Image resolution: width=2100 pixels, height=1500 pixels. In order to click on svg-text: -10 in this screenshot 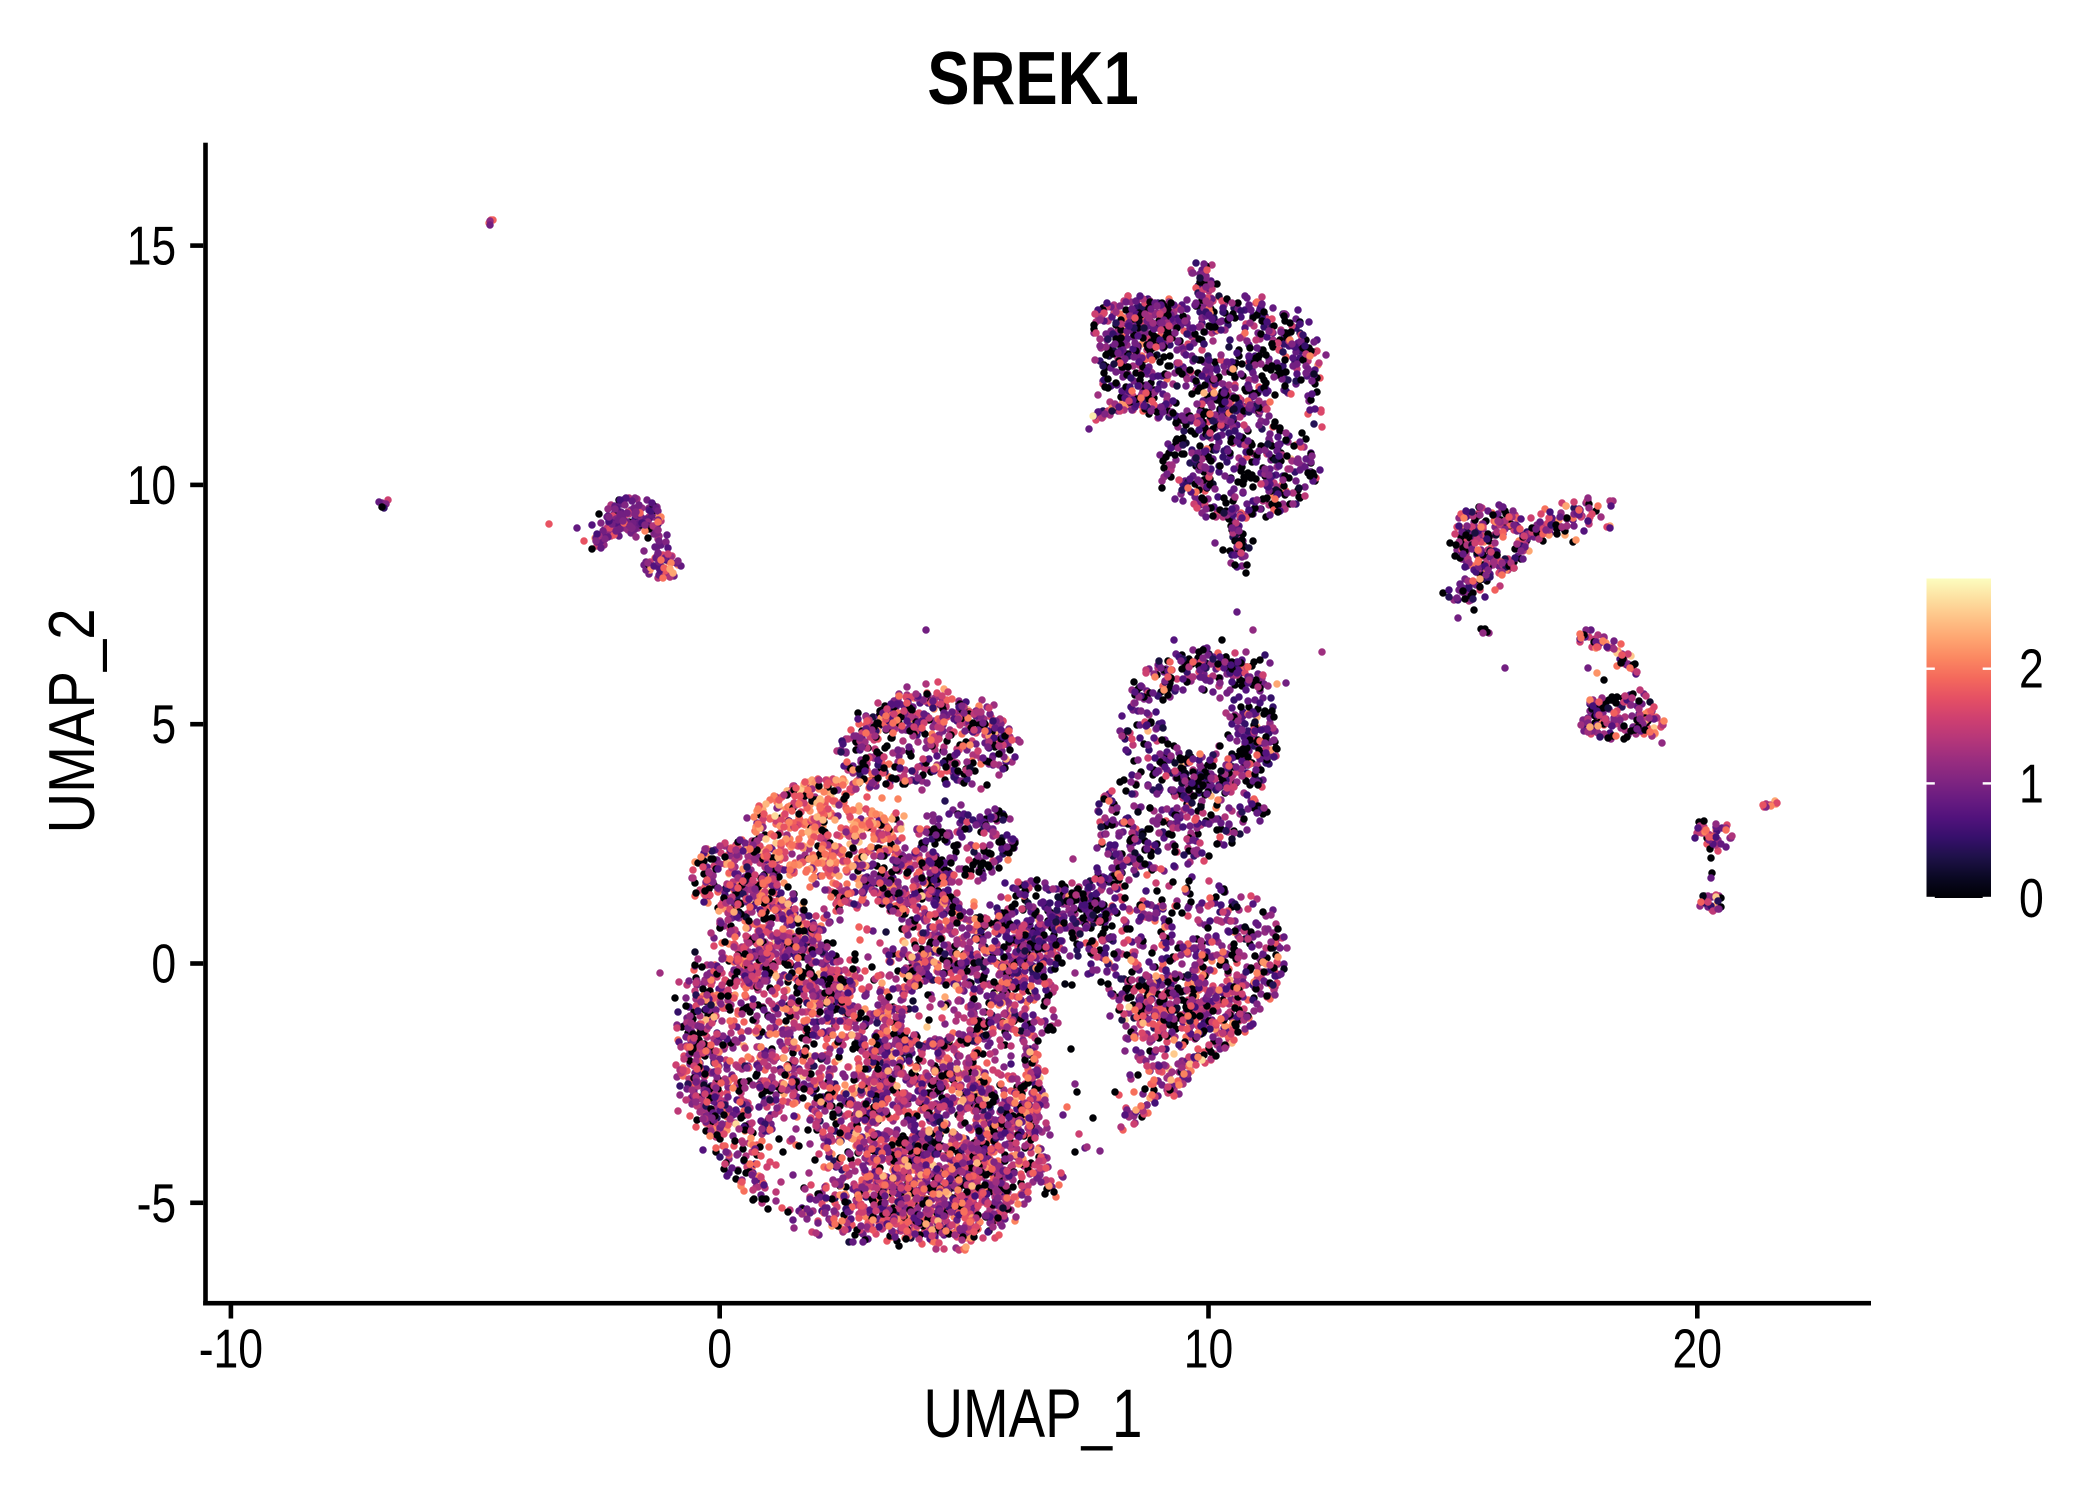, I will do `click(231, 1349)`.